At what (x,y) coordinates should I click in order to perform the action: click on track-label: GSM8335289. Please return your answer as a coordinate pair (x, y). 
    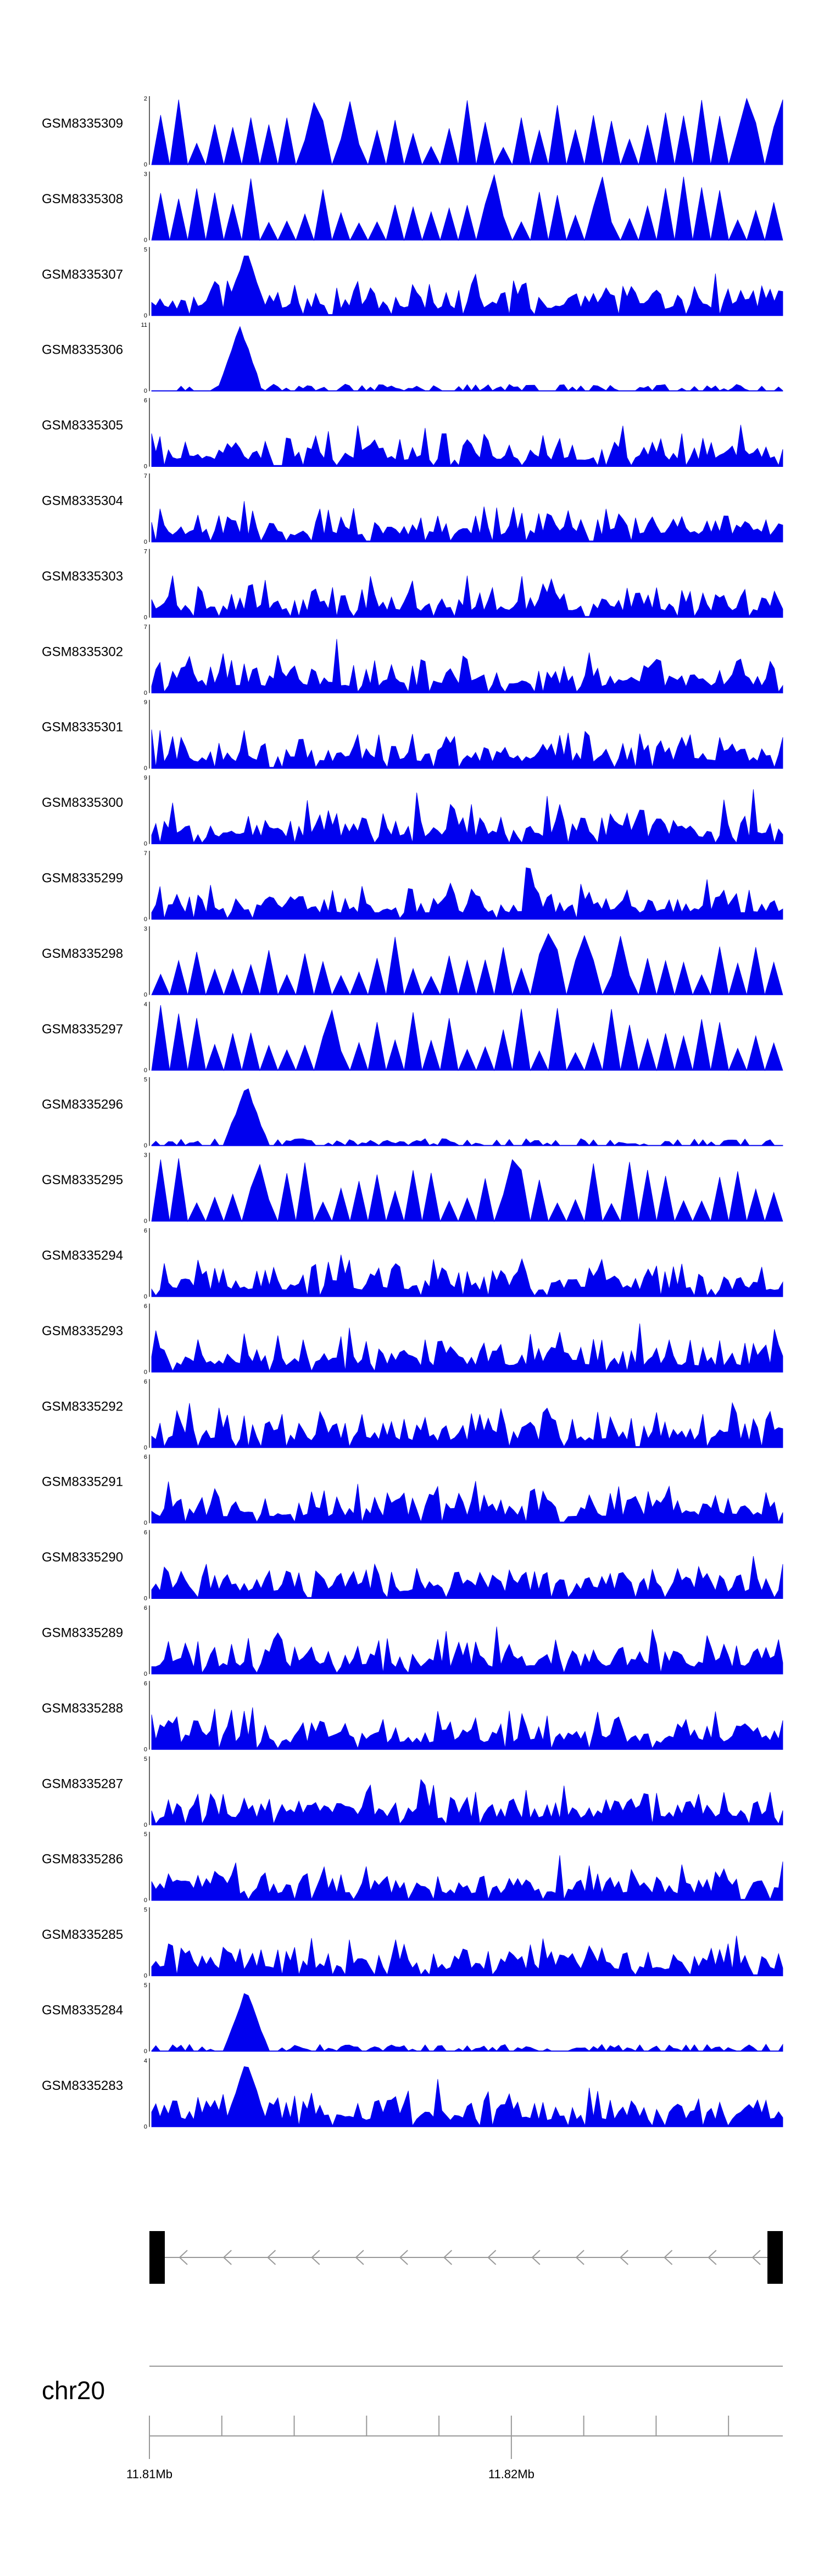
    Looking at the image, I should click on (83, 1633).